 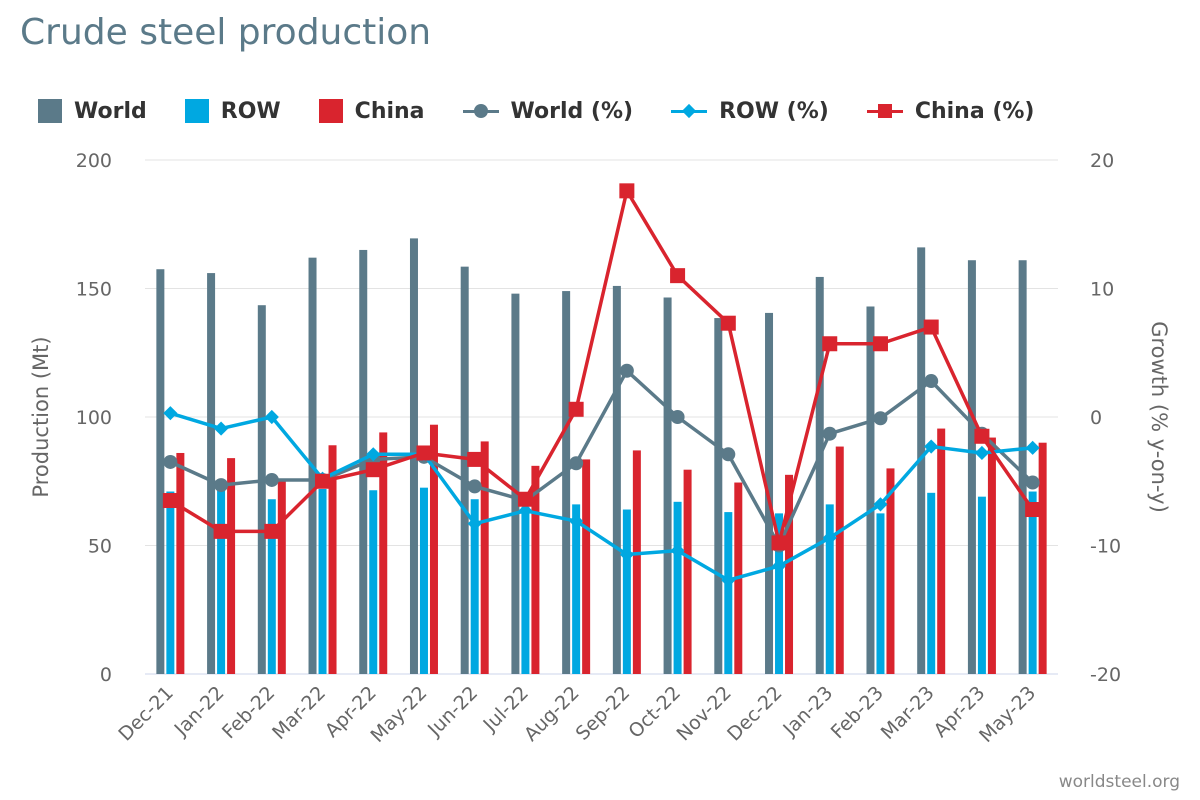 I want to click on x-tick-label: Sep-22, so click(x=603, y=713).